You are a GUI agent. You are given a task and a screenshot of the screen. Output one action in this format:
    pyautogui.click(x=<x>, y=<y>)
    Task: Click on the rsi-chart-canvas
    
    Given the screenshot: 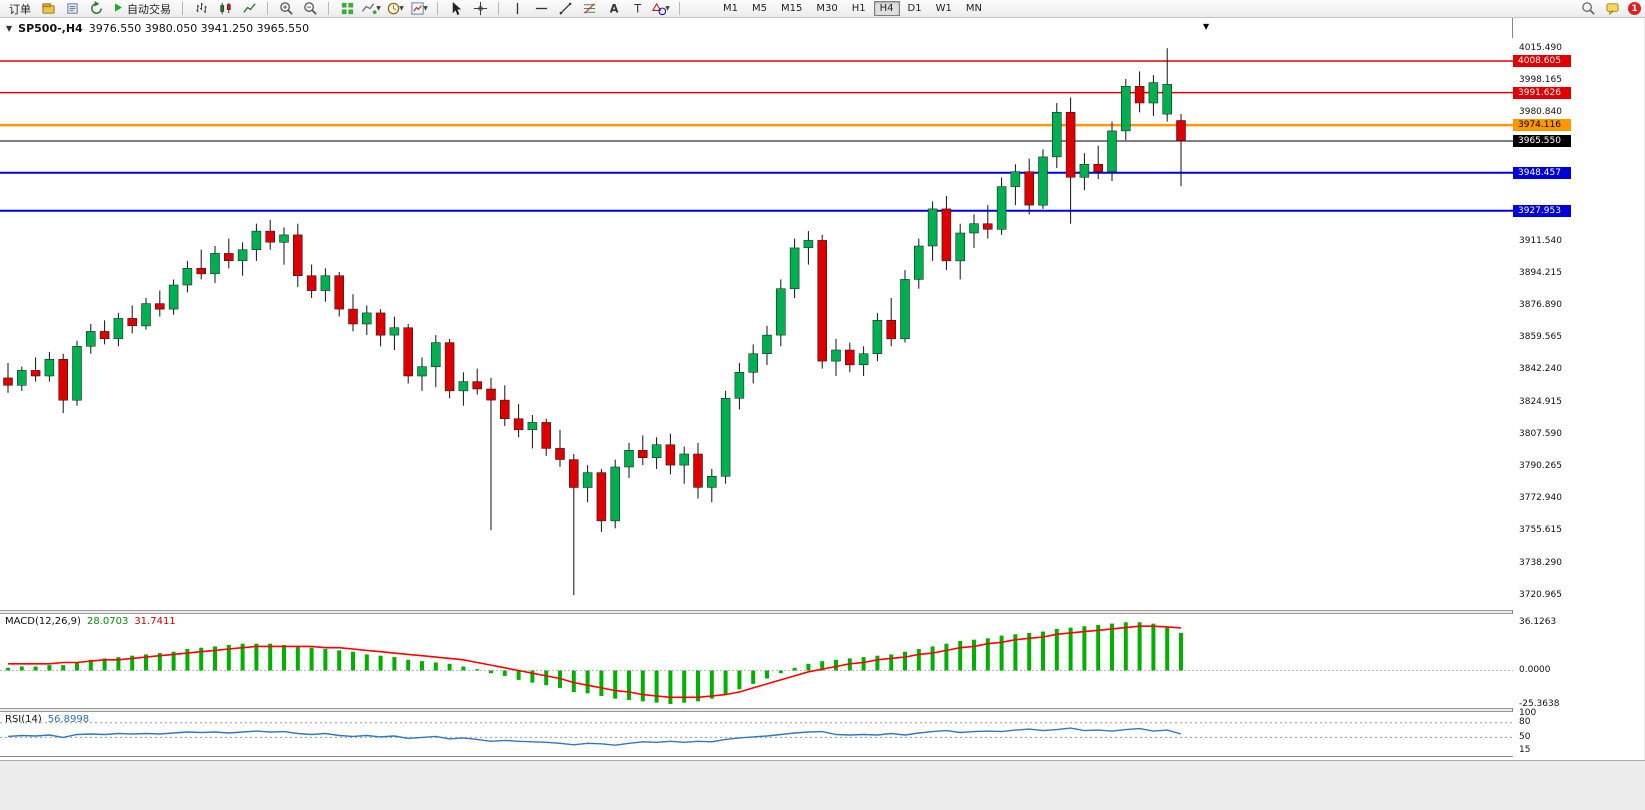 What is the action you would take?
    pyautogui.click(x=756, y=734)
    